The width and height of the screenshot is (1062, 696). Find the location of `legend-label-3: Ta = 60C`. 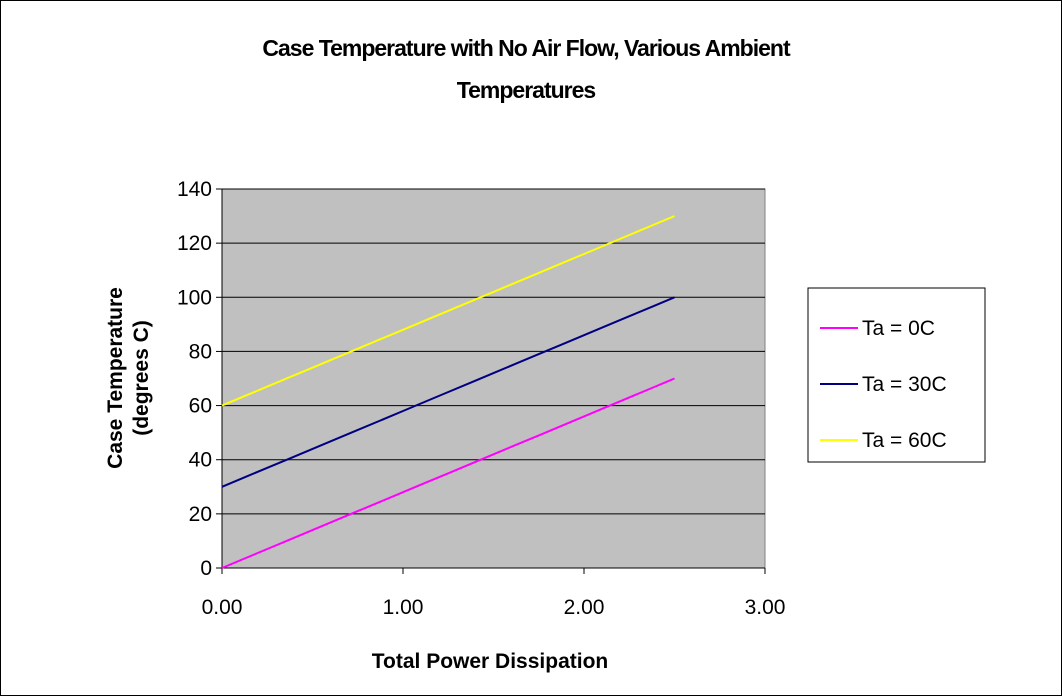

legend-label-3: Ta = 60C is located at coordinates (904, 440).